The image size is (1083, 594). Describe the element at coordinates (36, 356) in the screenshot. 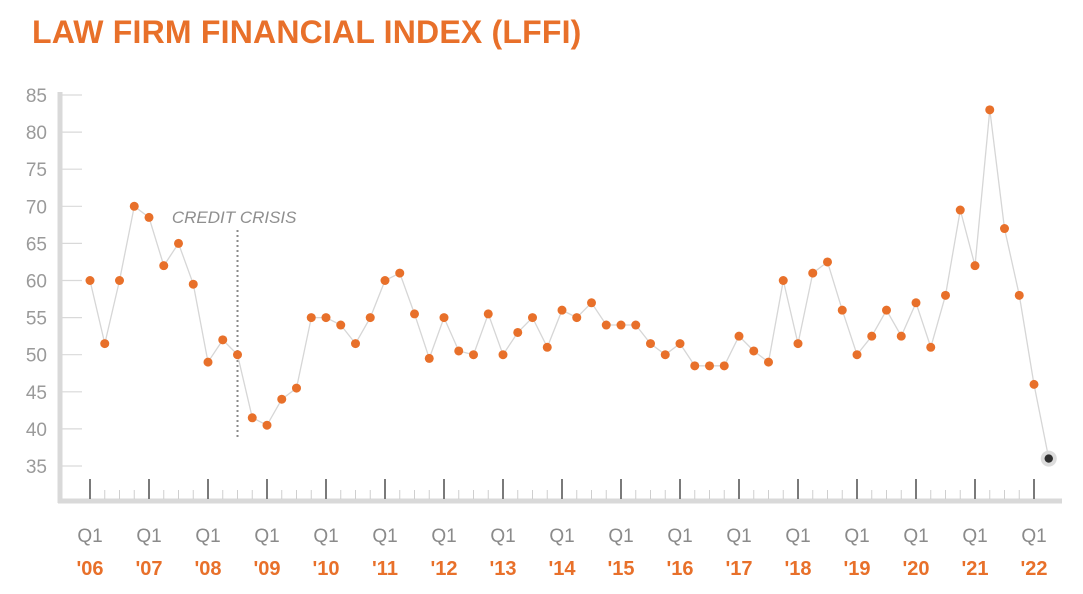

I see `y-tick-label: 50` at that location.